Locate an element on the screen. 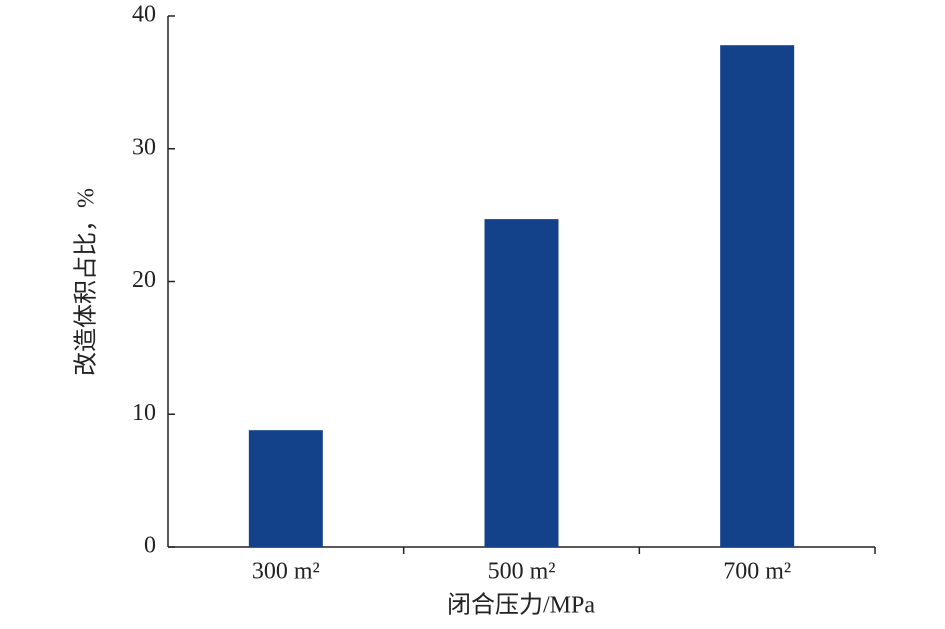  y-tick-label: 0 is located at coordinates (150, 546).